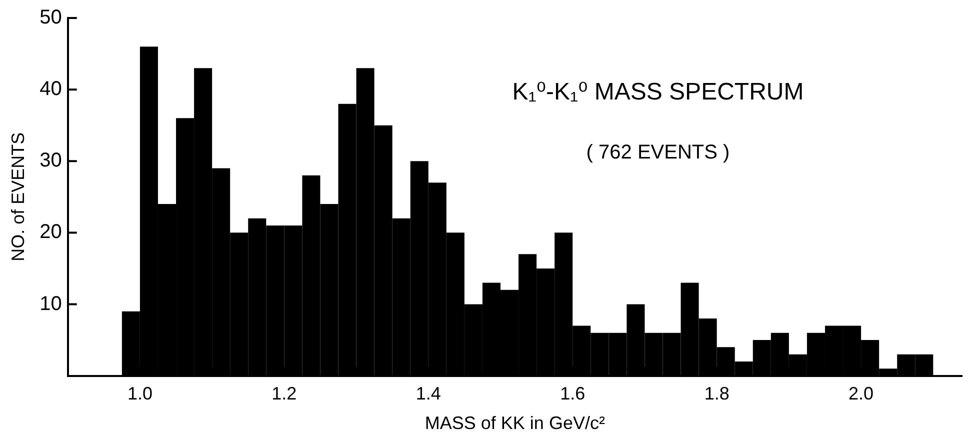 Image resolution: width=972 pixels, height=439 pixels. What do you see at coordinates (514, 423) in the screenshot?
I see `x-axis-title: MASS of KK in GeV/c²` at bounding box center [514, 423].